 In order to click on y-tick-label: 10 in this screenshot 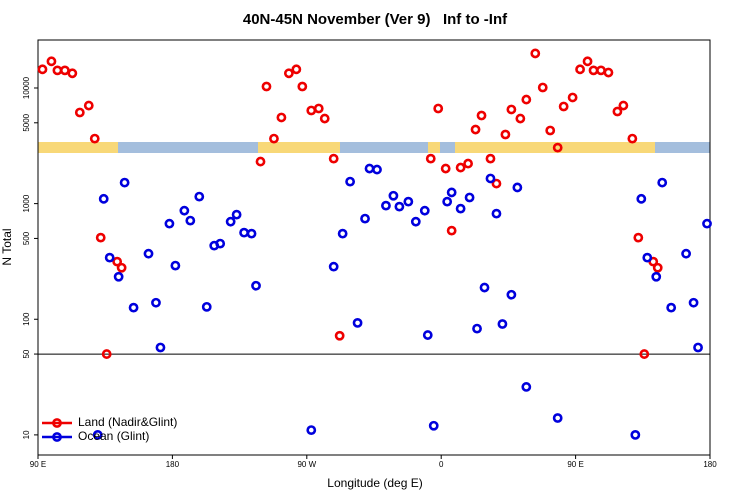, I will do `click(26, 434)`.